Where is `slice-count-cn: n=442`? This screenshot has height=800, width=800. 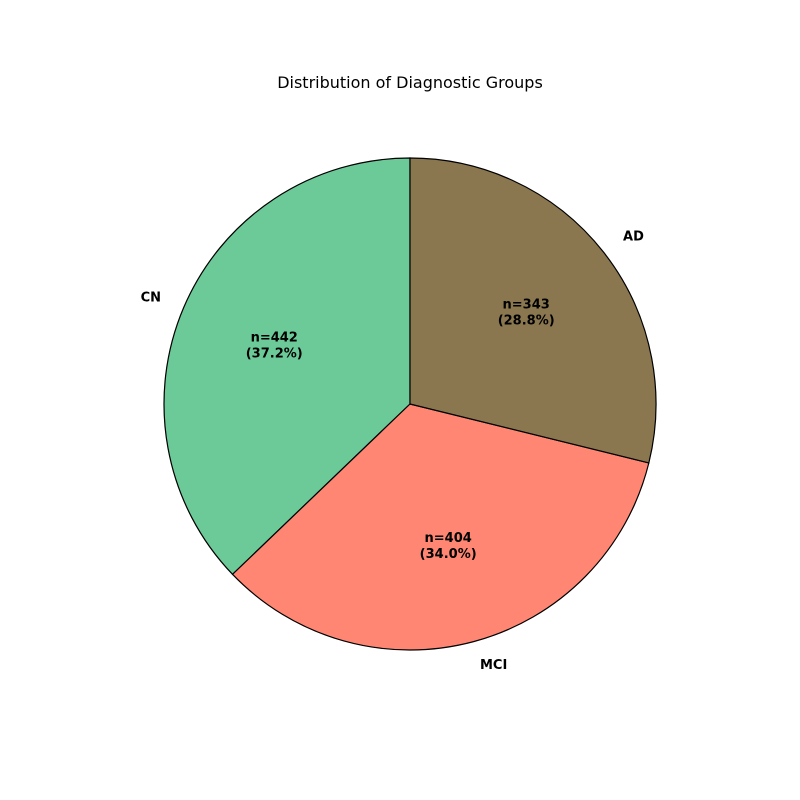
slice-count-cn: n=442 is located at coordinates (274, 338).